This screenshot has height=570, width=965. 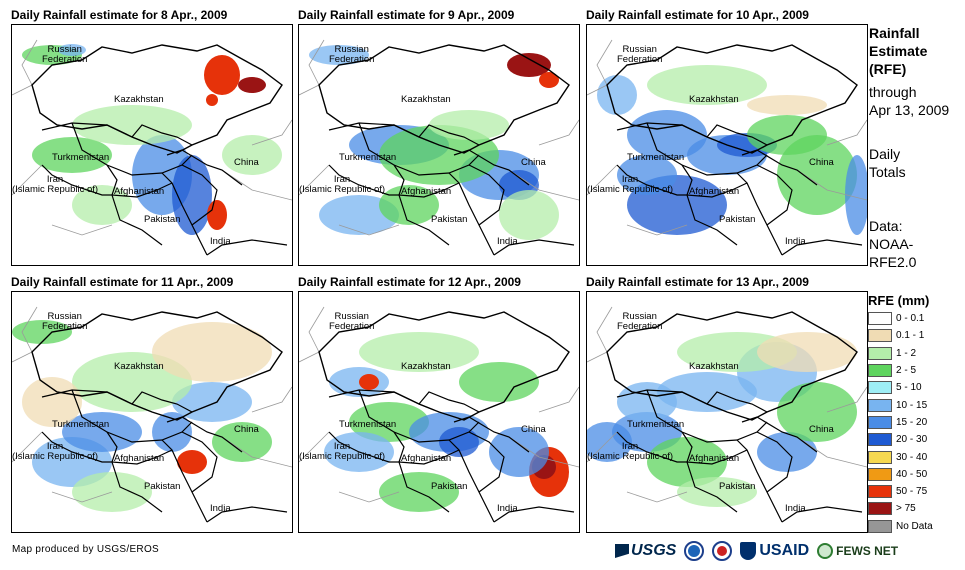 What do you see at coordinates (899, 300) in the screenshot?
I see `legend-title: RFE (mm)` at bounding box center [899, 300].